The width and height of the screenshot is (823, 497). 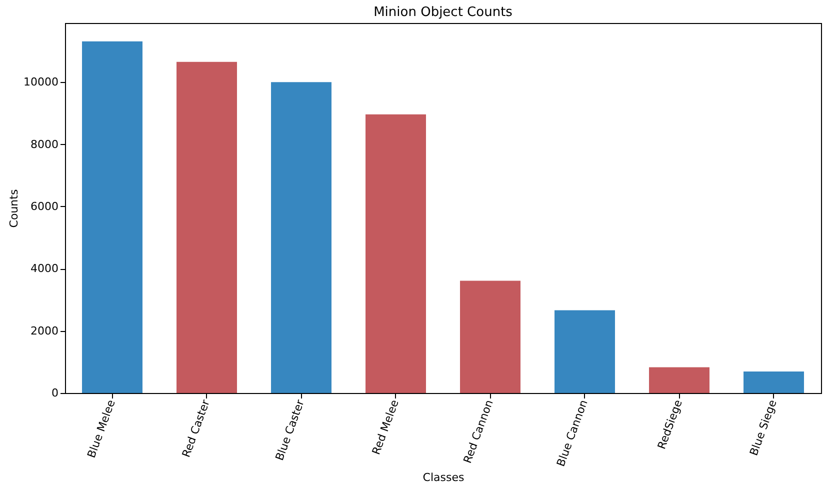 What do you see at coordinates (290, 430) in the screenshot?
I see `x-tick-label: Blue Caster` at bounding box center [290, 430].